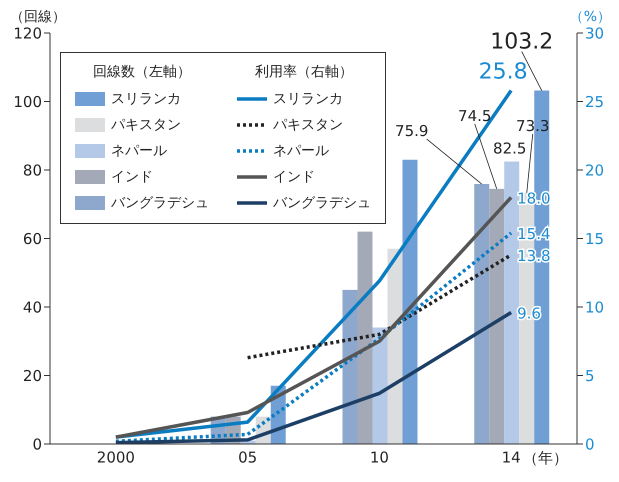  Describe the element at coordinates (411, 131) in the screenshot. I see `data-label: 75.9` at that location.